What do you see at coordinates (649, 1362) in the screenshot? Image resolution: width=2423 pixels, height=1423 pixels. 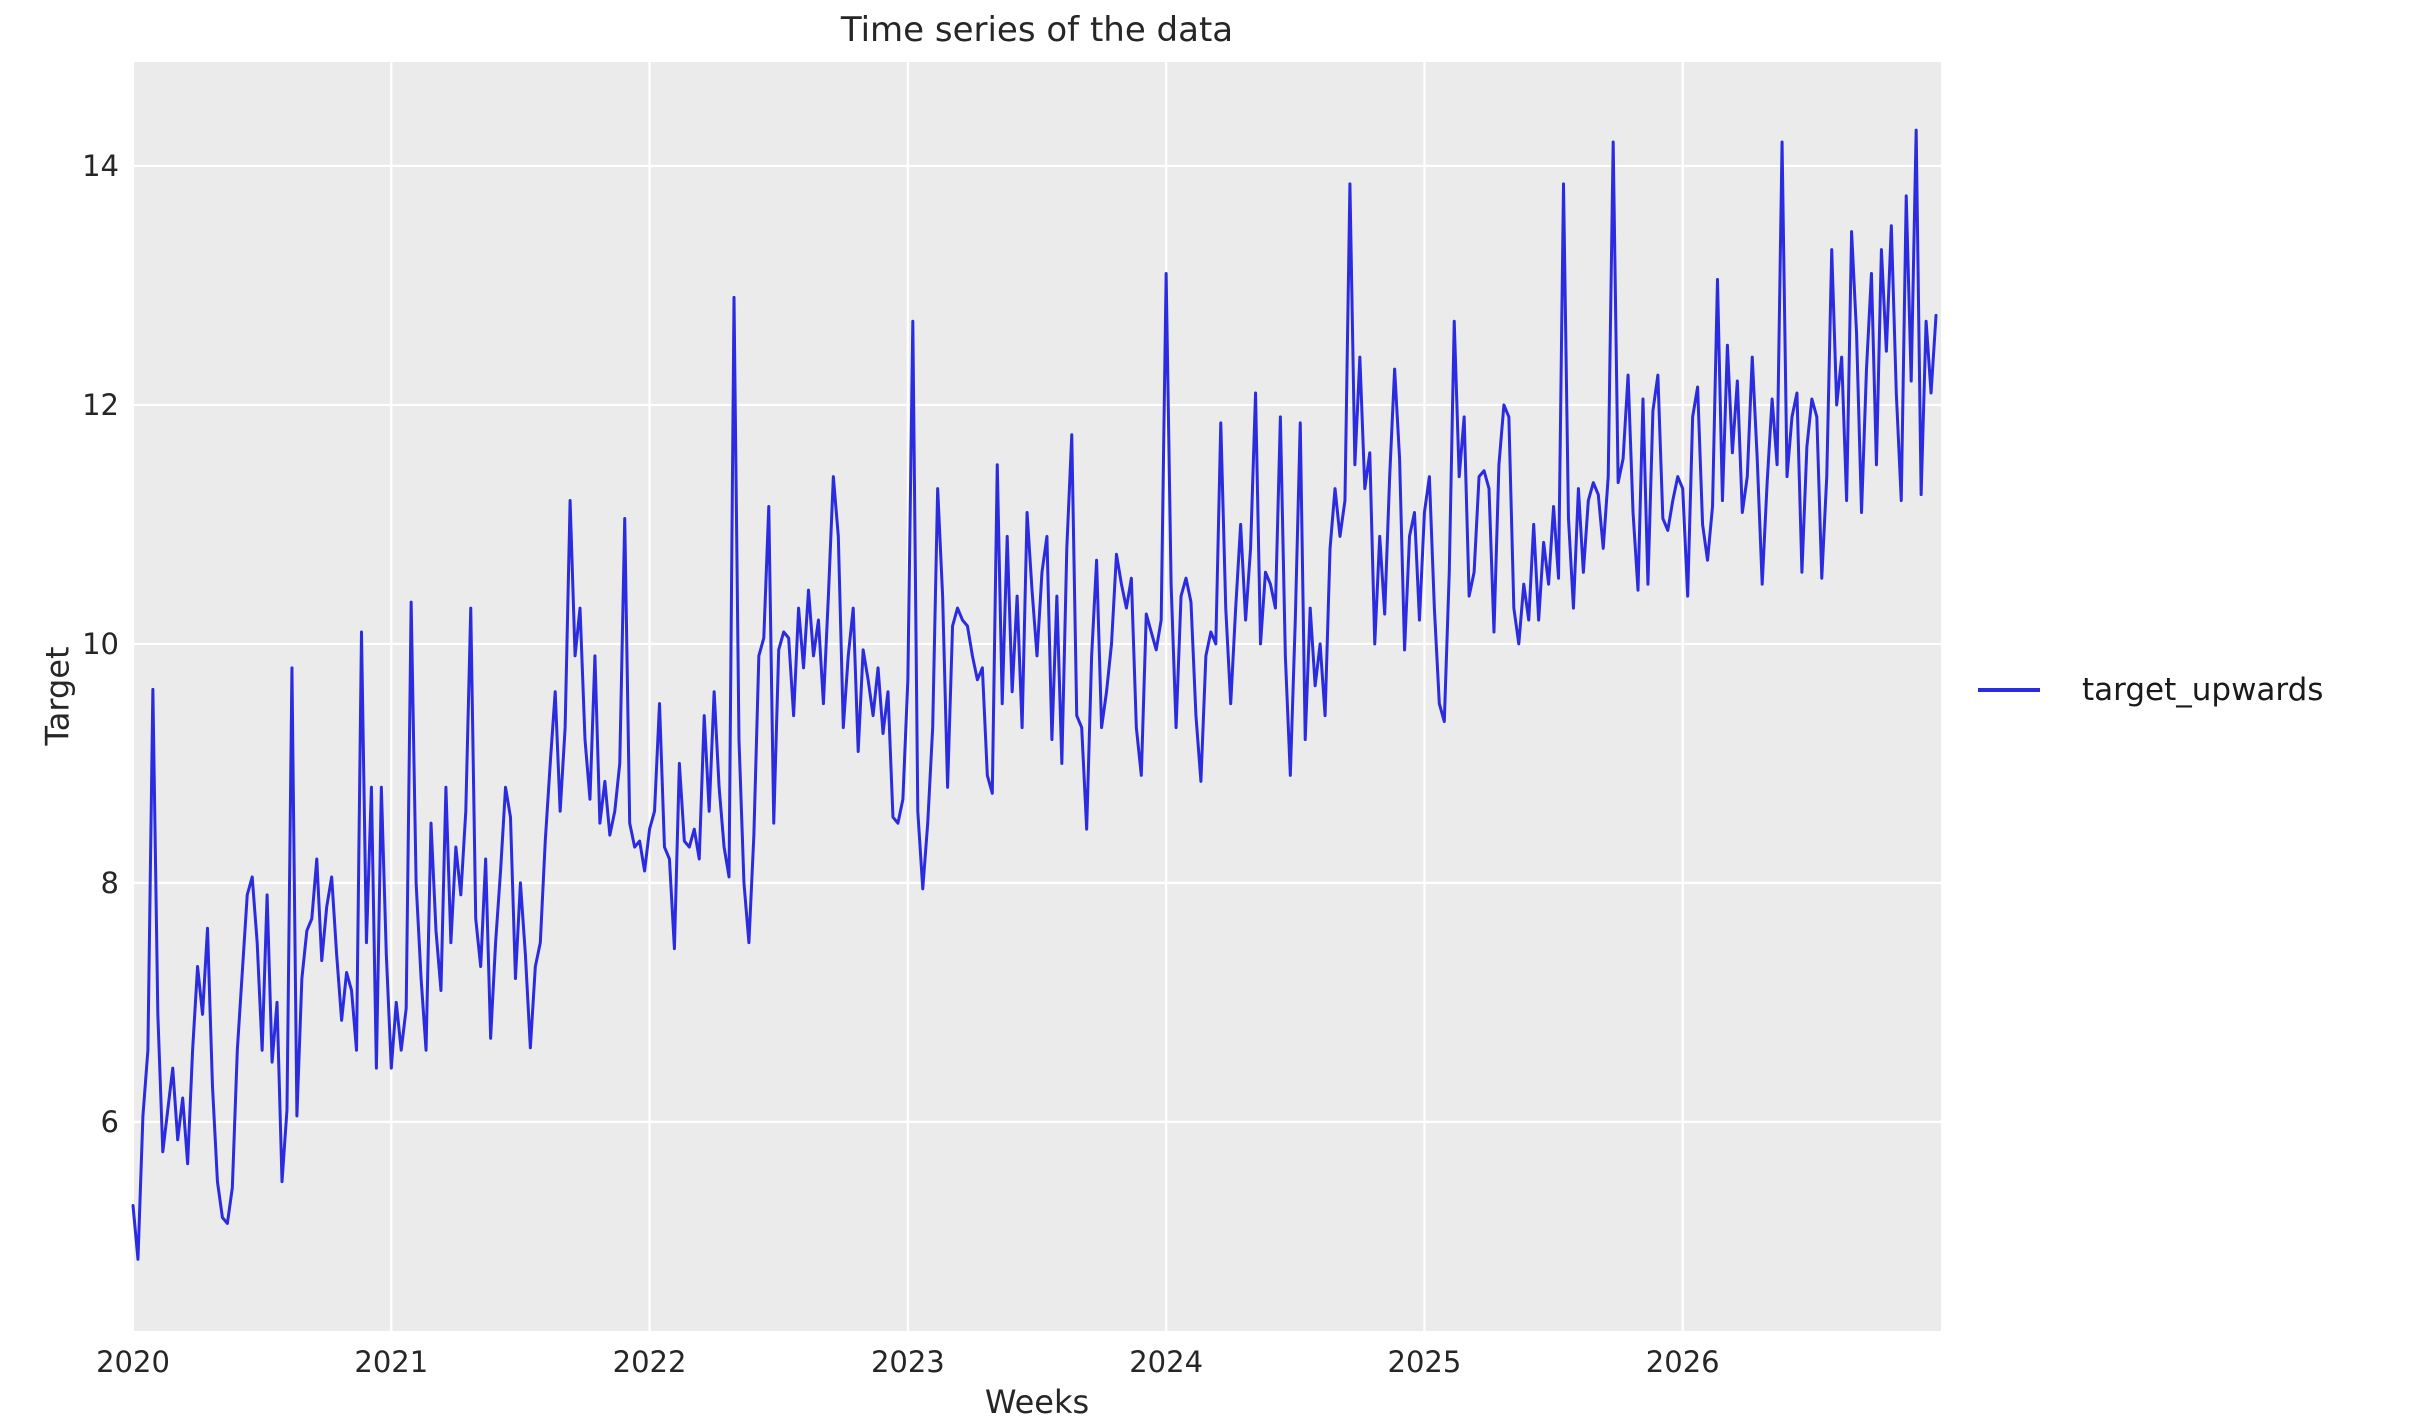 I see `x-tick-label: 2022` at bounding box center [649, 1362].